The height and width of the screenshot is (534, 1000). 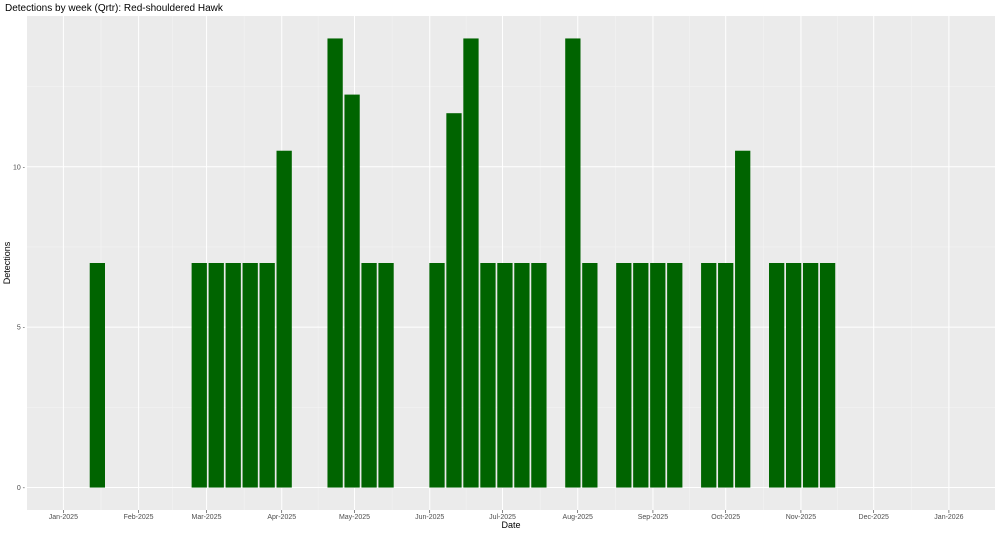 I want to click on y-tick-label: 0 -, so click(x=21, y=488).